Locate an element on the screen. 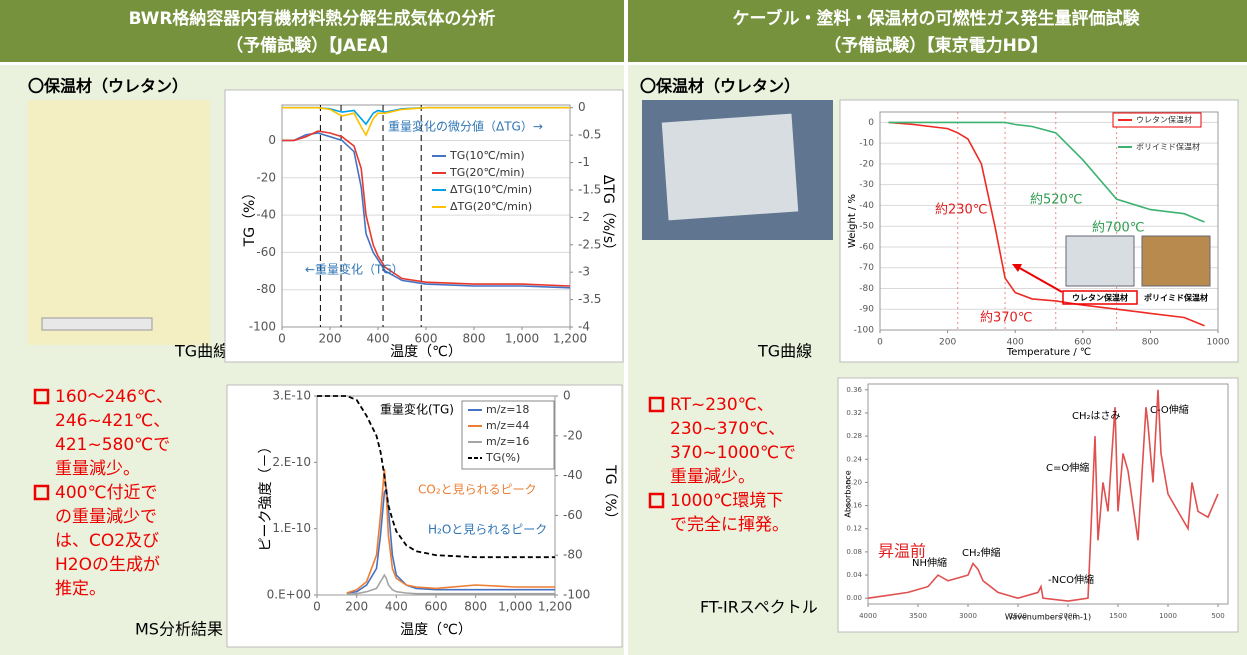 The image size is (1247, 655). annotation: CH₂伸縮 is located at coordinates (981, 552).